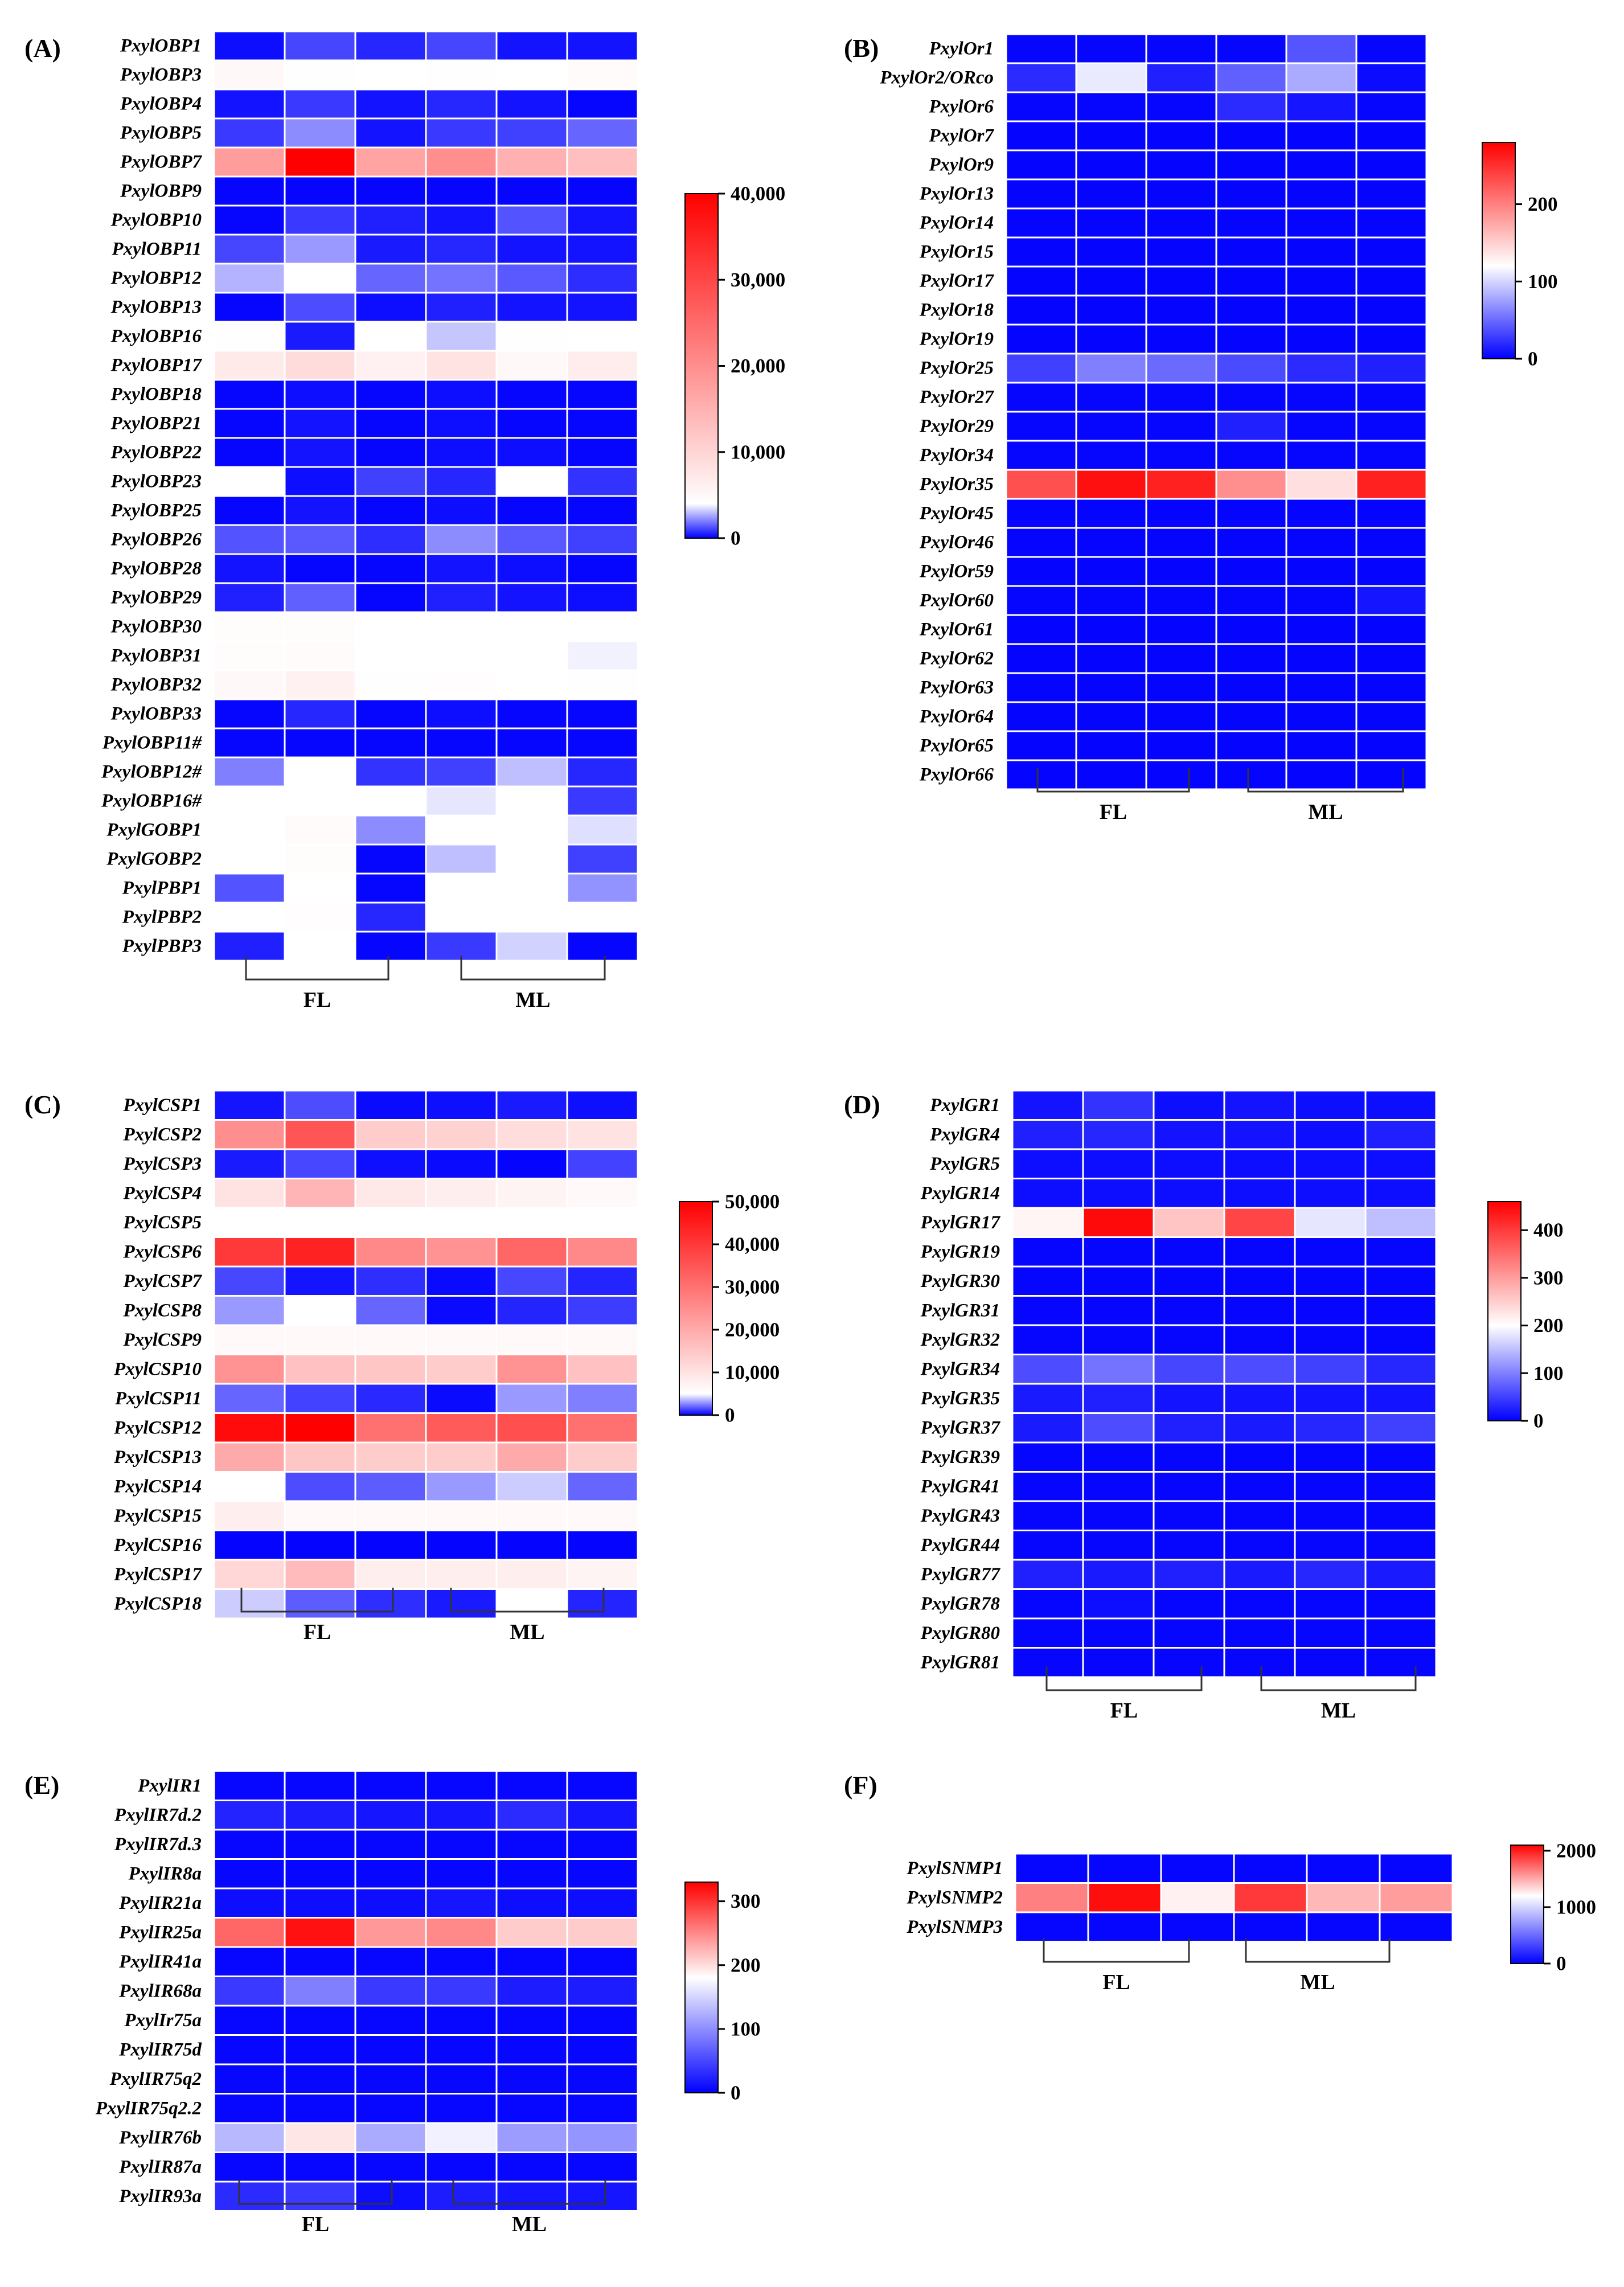 Image resolution: width=1624 pixels, height=2287 pixels. What do you see at coordinates (960, 1340) in the screenshot?
I see `row-label: PxylGR32` at bounding box center [960, 1340].